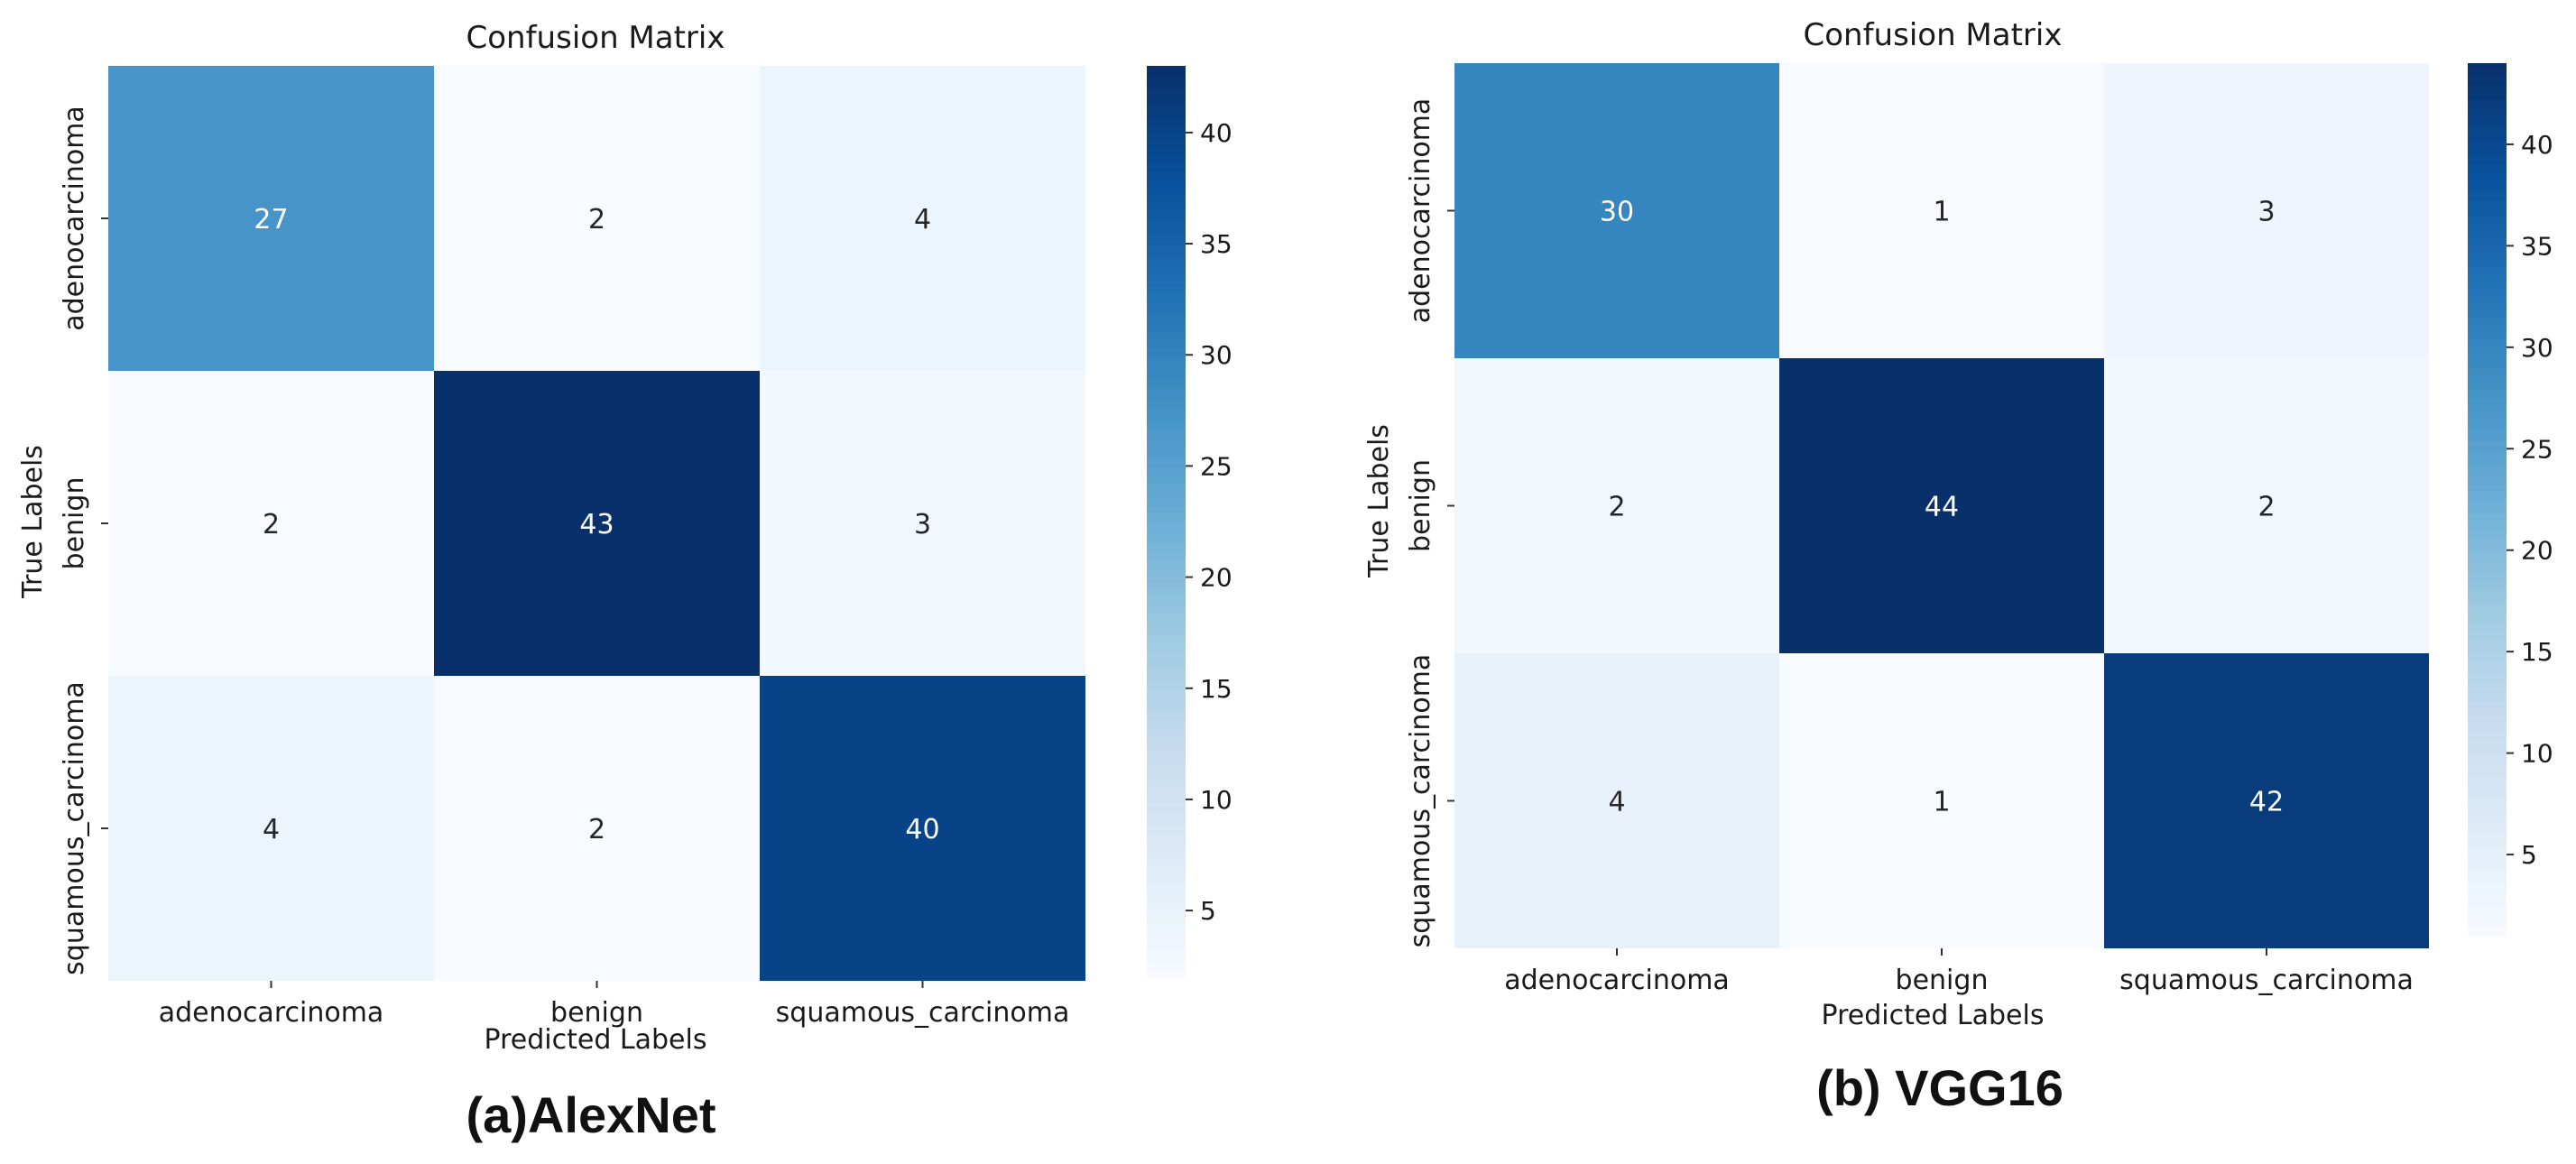  What do you see at coordinates (1420, 505) in the screenshot?
I see `y-tick-label: benign` at bounding box center [1420, 505].